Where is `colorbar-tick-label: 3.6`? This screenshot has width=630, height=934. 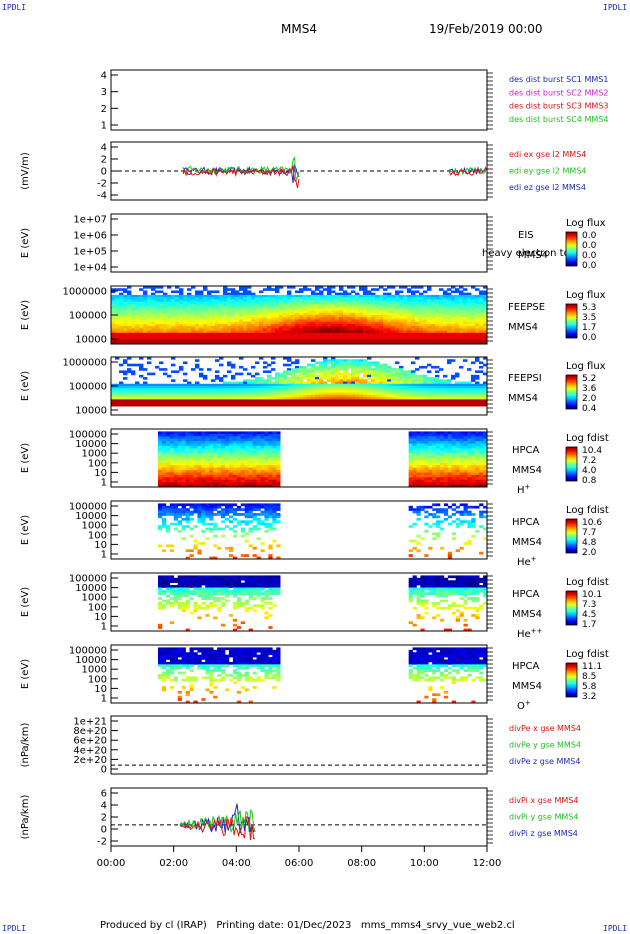
colorbar-tick-label: 3.6 is located at coordinates (589, 389).